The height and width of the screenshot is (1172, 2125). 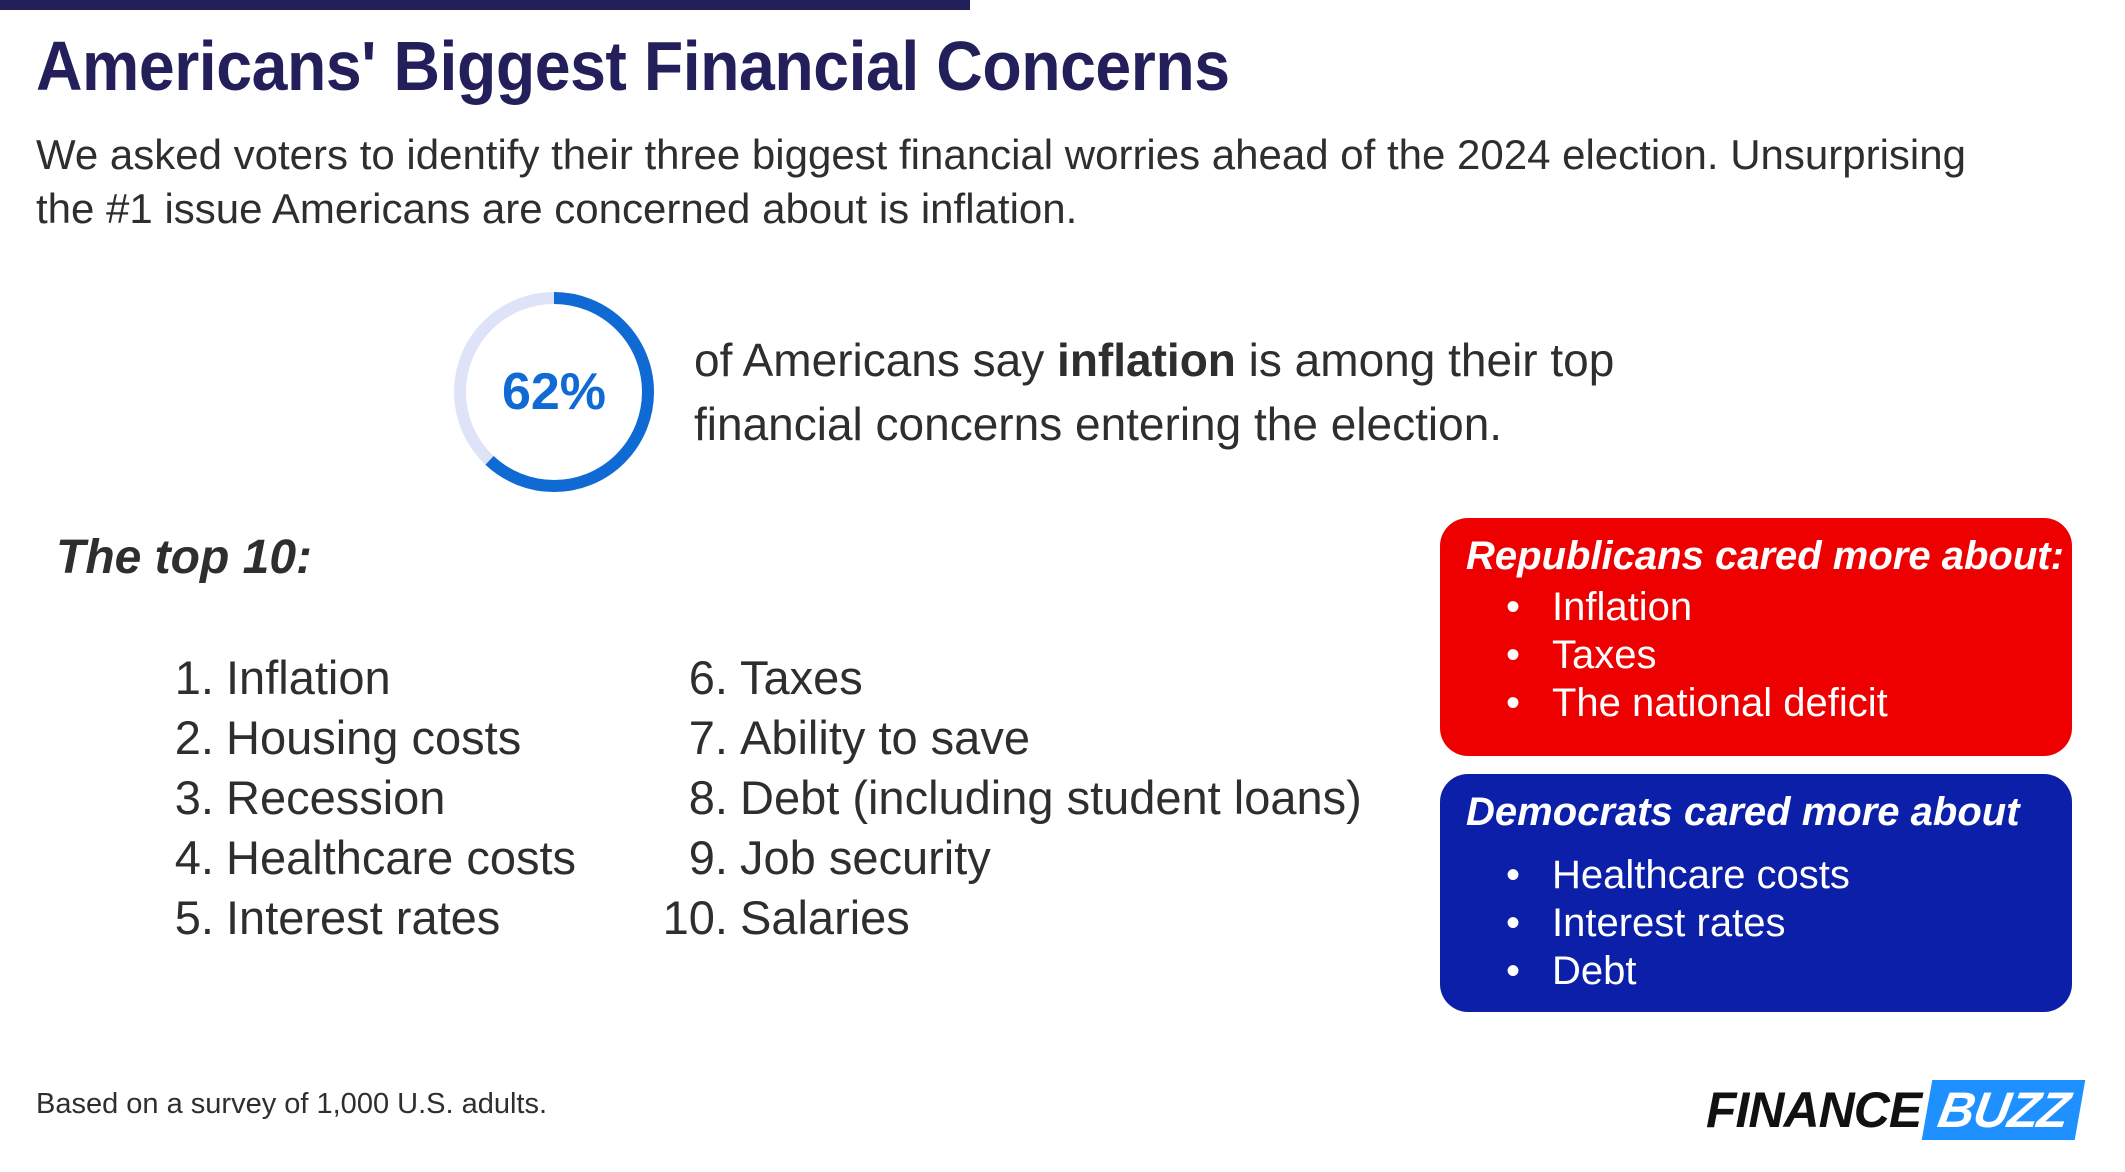 I want to click on list-item: Taxes, so click(x=1776, y=655).